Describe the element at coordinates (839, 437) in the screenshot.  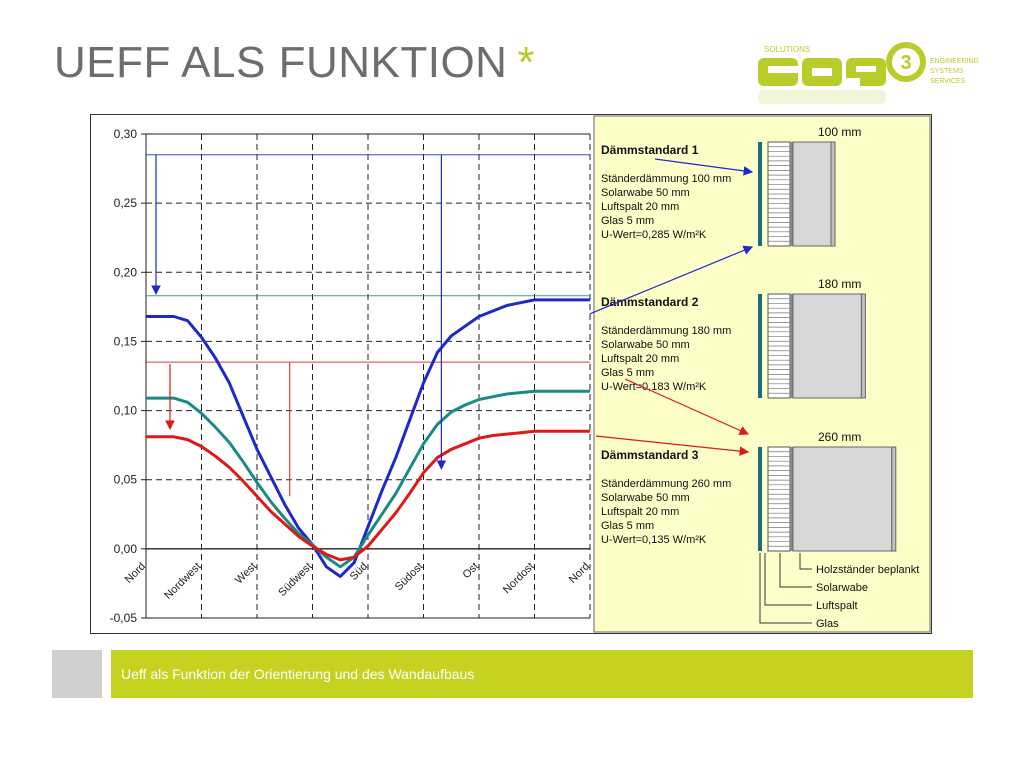
I see `thickness-label: 260 mm` at that location.